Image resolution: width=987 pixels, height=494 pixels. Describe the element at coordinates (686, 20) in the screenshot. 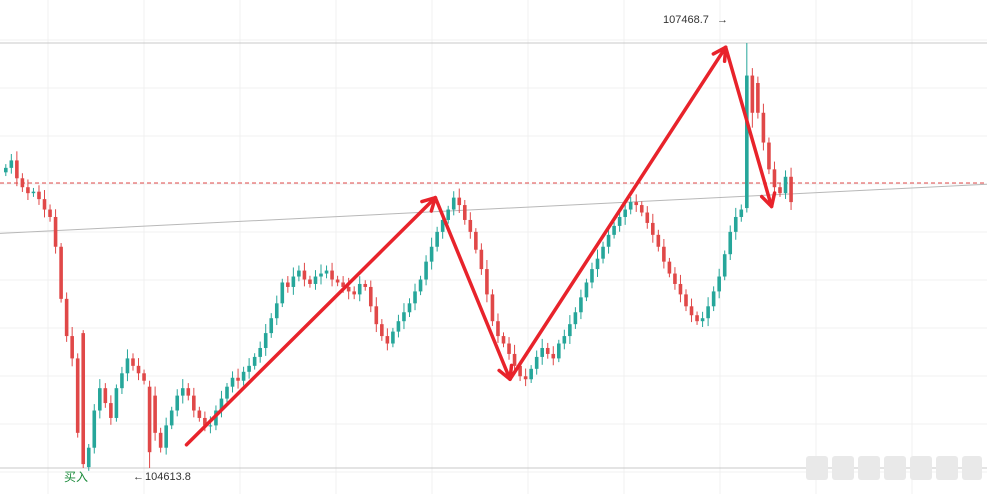

I see `high-price-label: 107468.7` at that location.